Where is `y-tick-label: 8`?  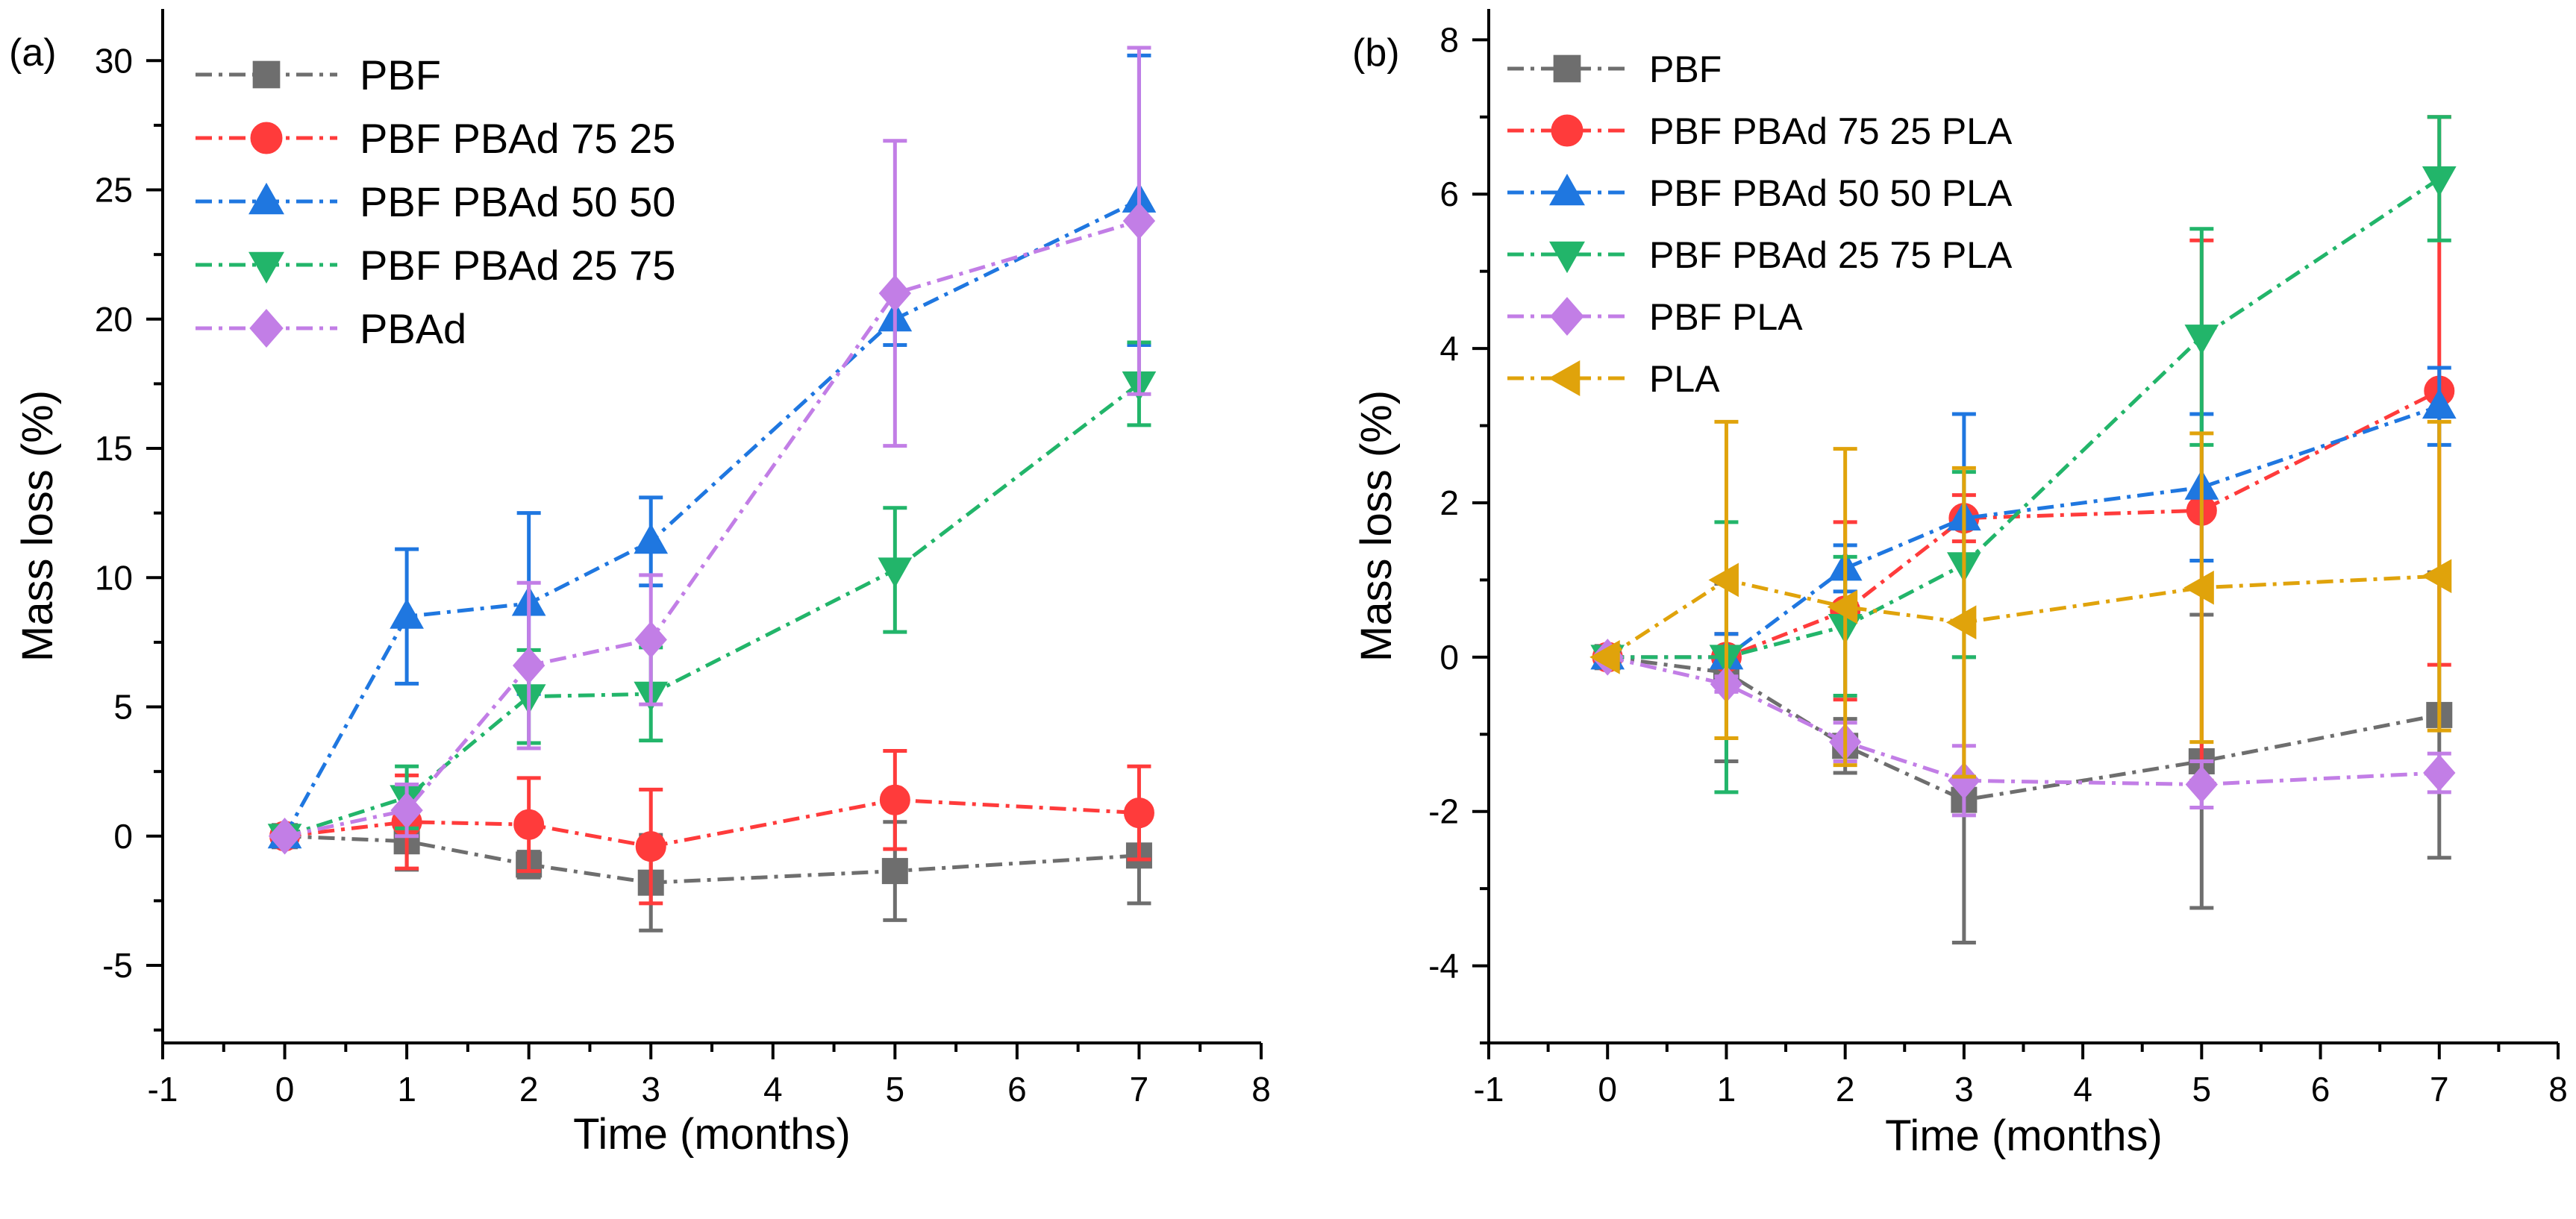
y-tick-label: 8 is located at coordinates (1449, 39).